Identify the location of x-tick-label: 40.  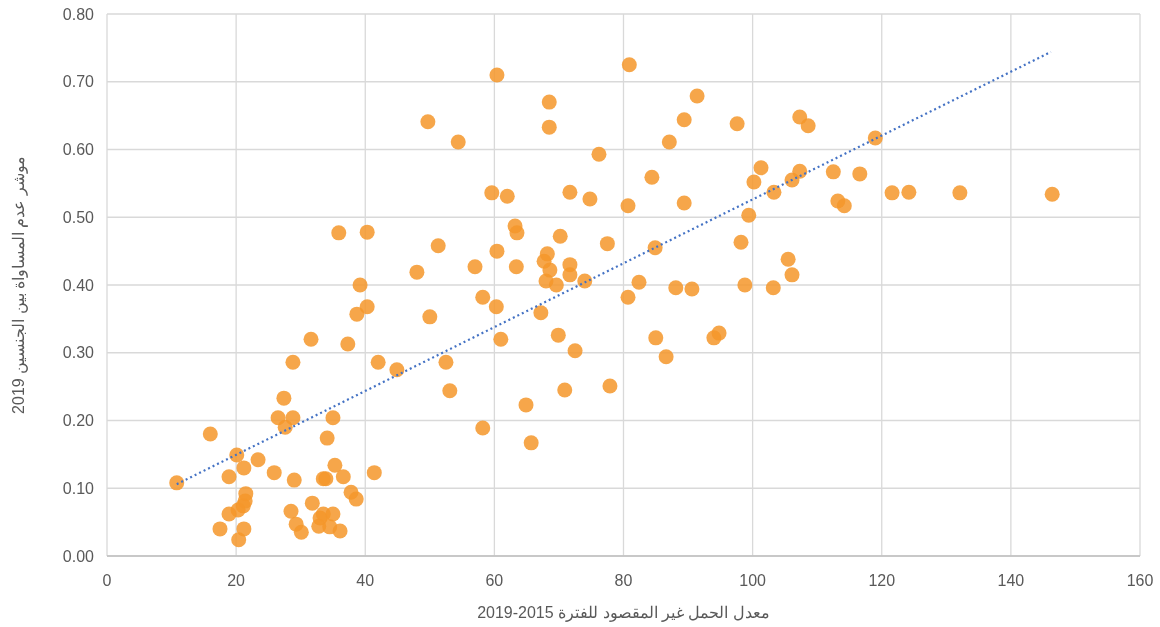
(365, 580).